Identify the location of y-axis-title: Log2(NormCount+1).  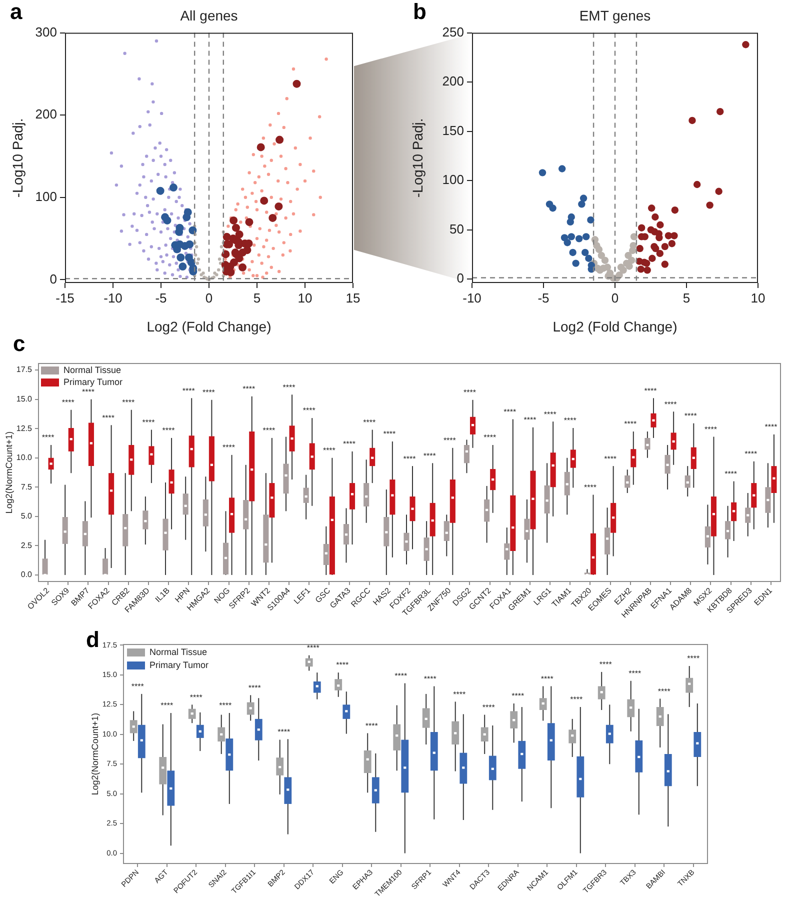
(95, 754).